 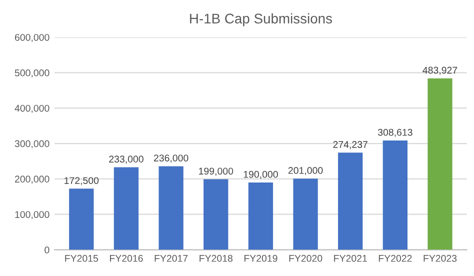 I want to click on x-tick-label: FY2016, so click(x=126, y=258).